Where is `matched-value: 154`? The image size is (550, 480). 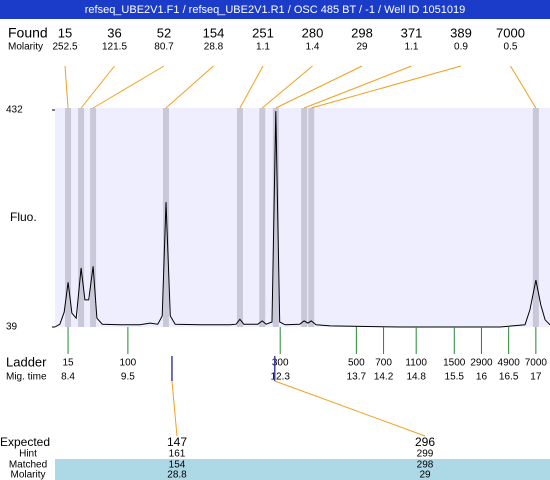
matched-value: 154 is located at coordinates (177, 465).